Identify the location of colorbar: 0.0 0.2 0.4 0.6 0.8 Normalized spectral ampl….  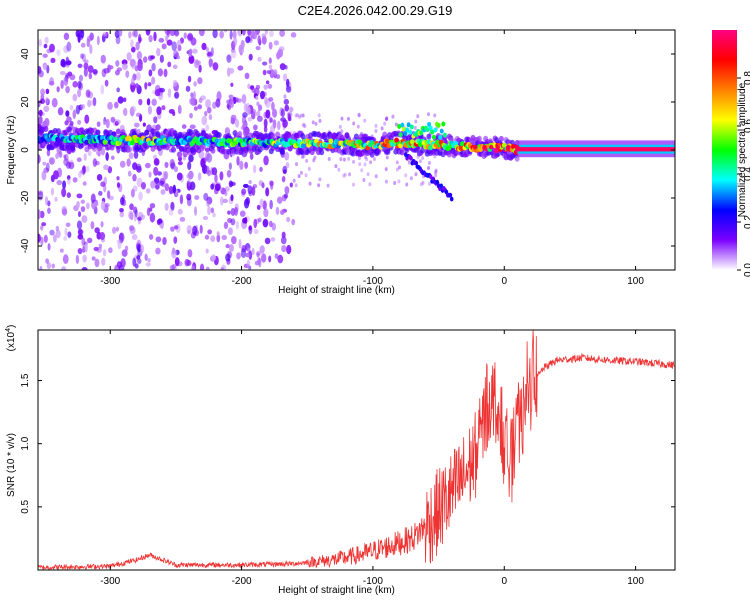
(731, 153).